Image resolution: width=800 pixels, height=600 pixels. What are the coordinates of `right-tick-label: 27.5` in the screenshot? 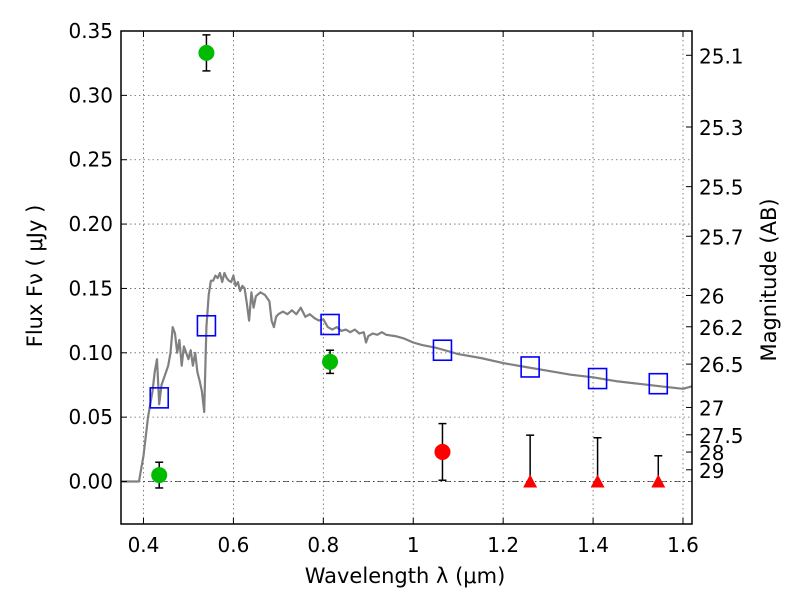 It's located at (721, 436).